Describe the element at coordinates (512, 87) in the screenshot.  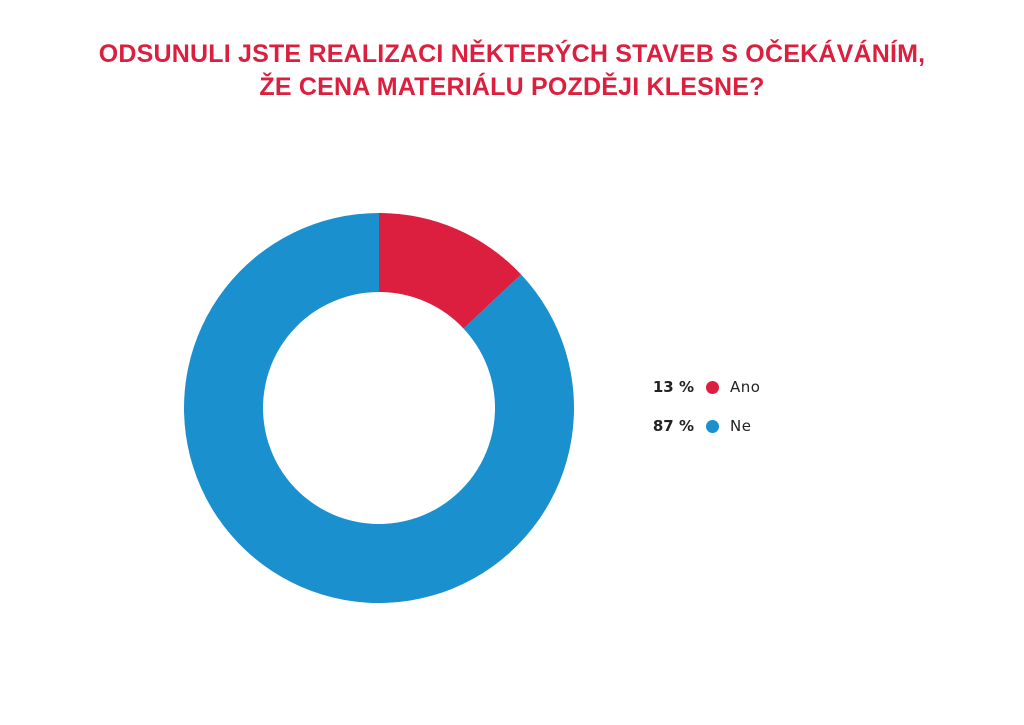
I see `chart-title-line-2: ŽE CENA MATERIÁLU POZDĚJI KLESNE?` at that location.